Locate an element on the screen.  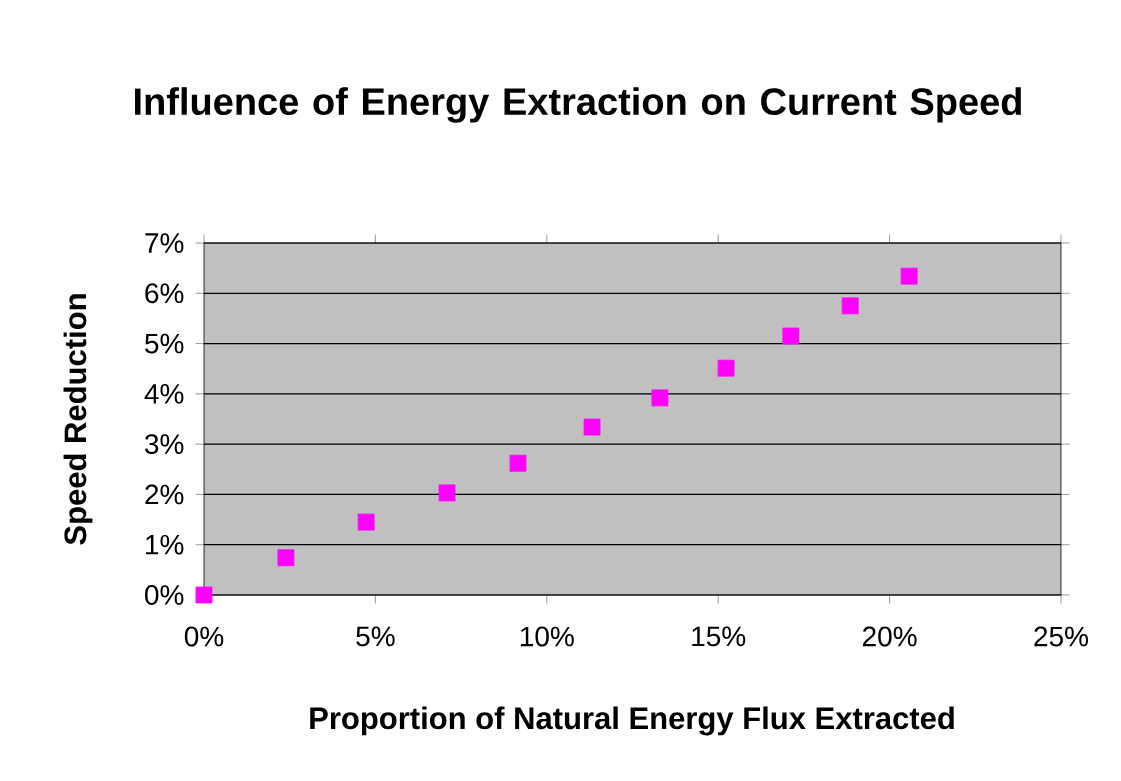
y-tick-label: 1% is located at coordinates (165, 544).